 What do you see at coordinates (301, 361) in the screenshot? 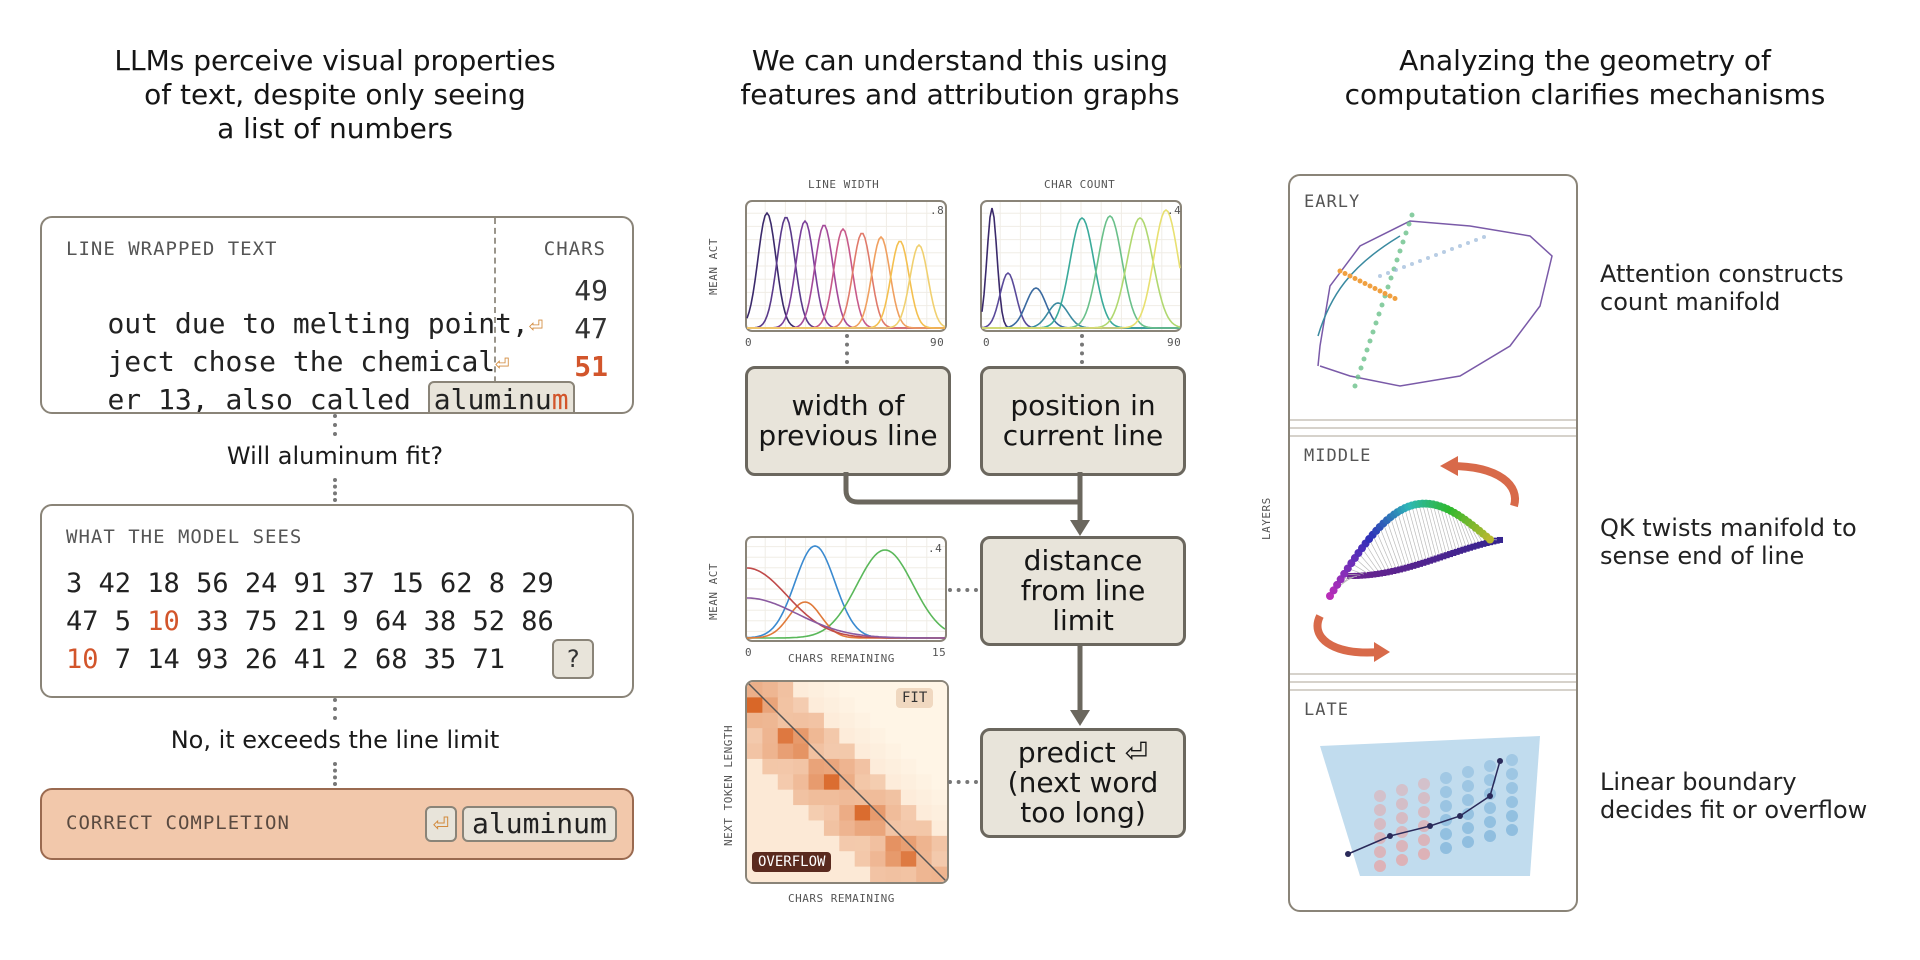
I see `wrapped-line-text: ject chose the chemical` at bounding box center [301, 361].